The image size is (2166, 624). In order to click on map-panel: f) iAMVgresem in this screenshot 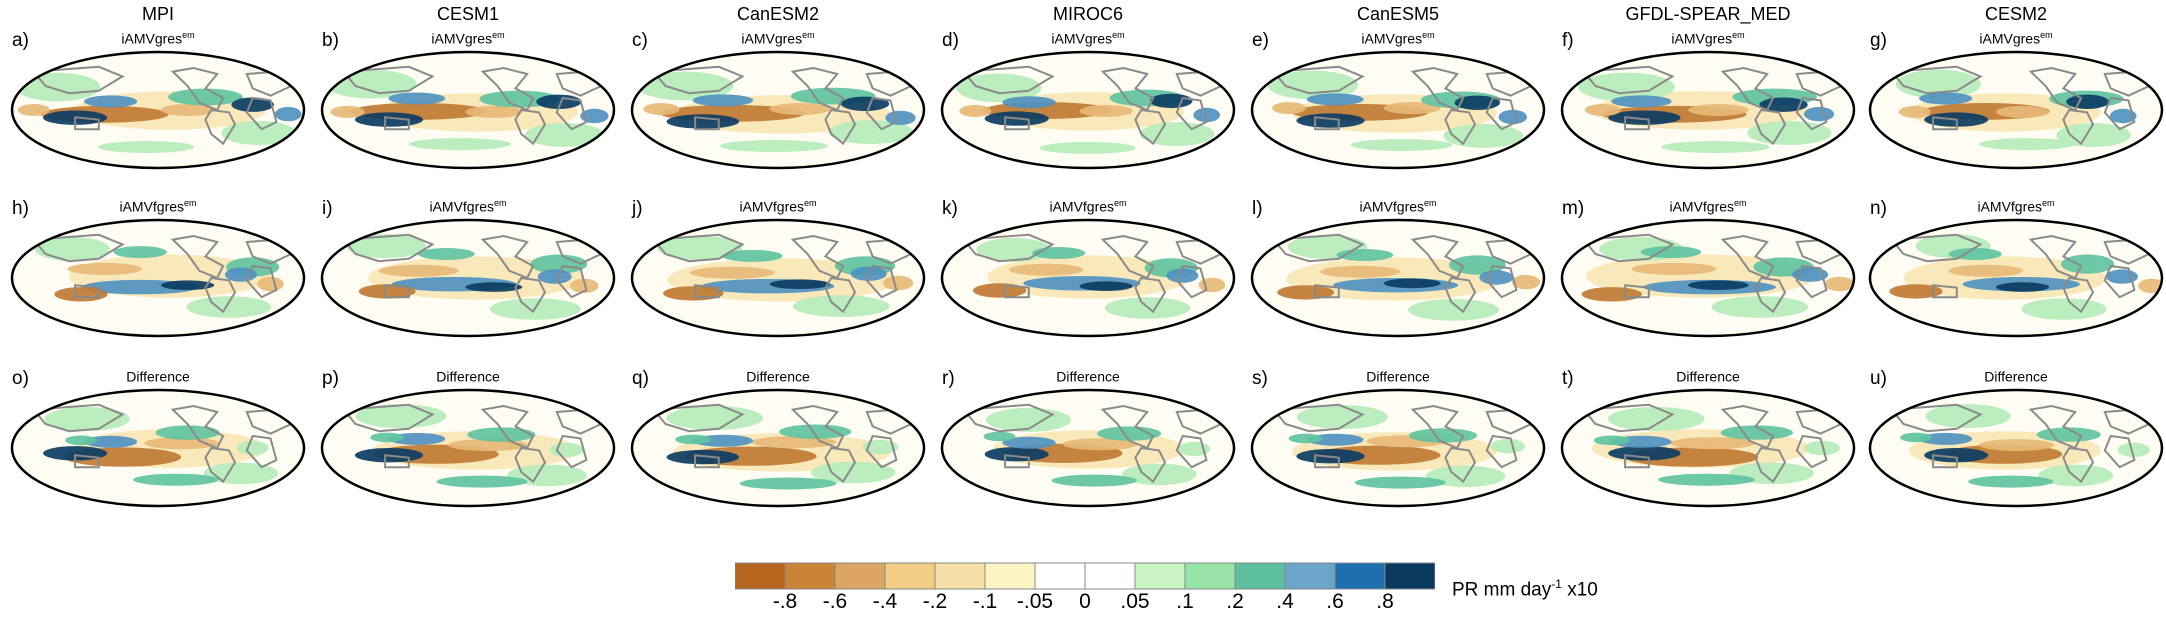, I will do `click(1708, 100)`.